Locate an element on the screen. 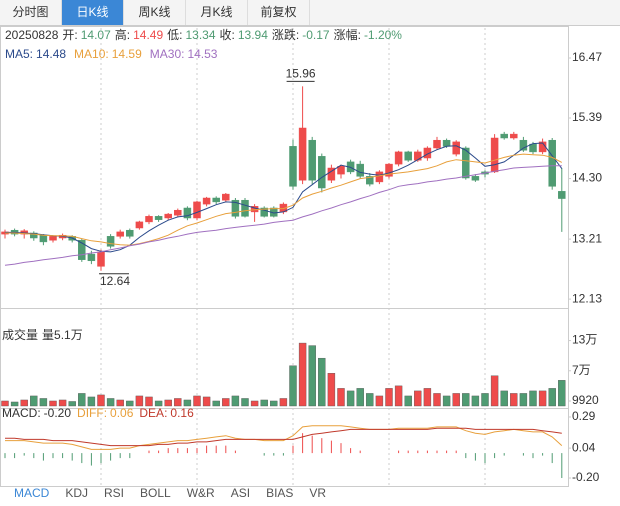  info-label: 开: is located at coordinates (69, 35).